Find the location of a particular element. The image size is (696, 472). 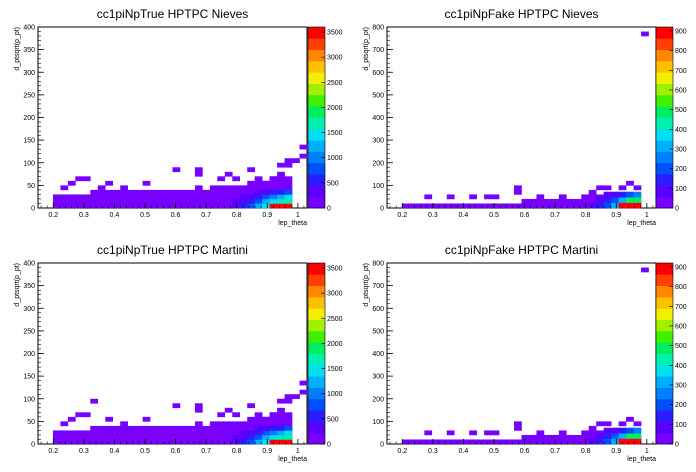

colorbar-tick-label: 700 is located at coordinates (681, 307).